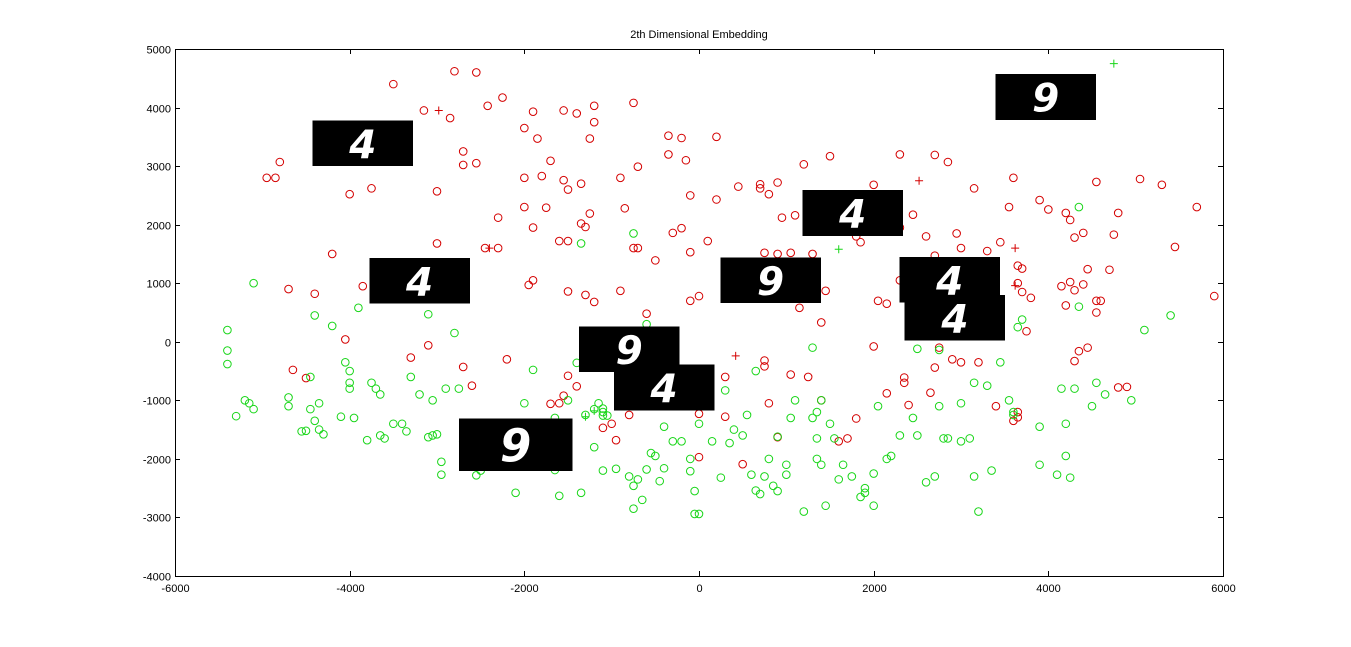 This screenshot has width=1351, height=647. What do you see at coordinates (157, 578) in the screenshot?
I see `y-tick-label: -4000` at bounding box center [157, 578].